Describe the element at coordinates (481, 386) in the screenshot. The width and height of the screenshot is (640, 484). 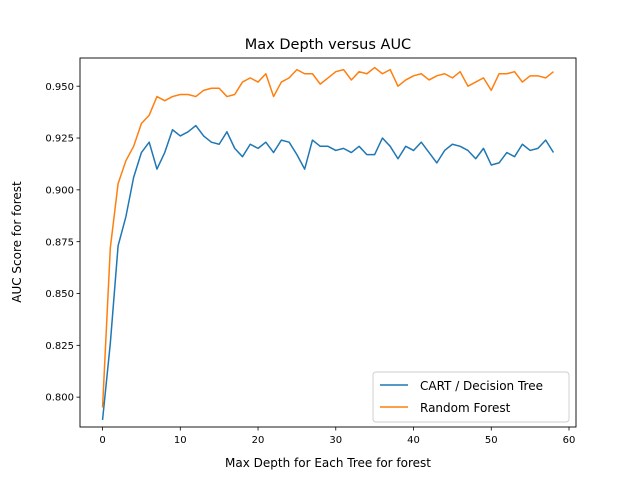
I see `legend-label-cart: CART / Decision Tree` at that location.